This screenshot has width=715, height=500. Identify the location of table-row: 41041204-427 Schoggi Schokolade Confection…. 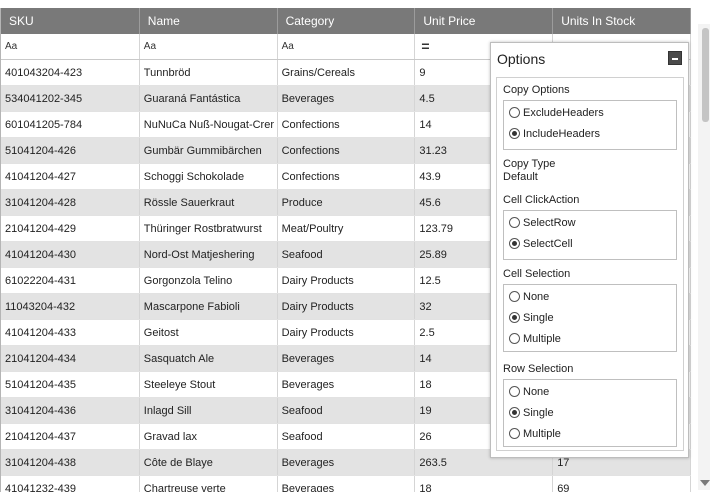
(346, 177).